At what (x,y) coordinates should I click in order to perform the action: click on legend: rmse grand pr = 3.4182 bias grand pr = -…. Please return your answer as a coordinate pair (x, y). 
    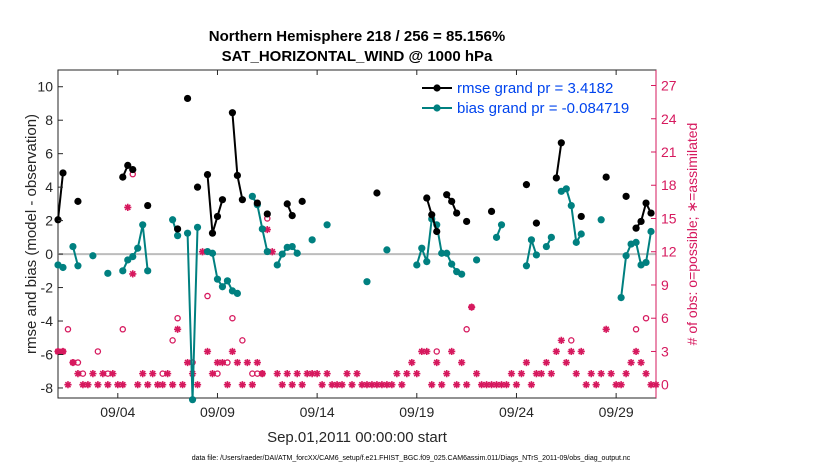
    Looking at the image, I should click on (525, 98).